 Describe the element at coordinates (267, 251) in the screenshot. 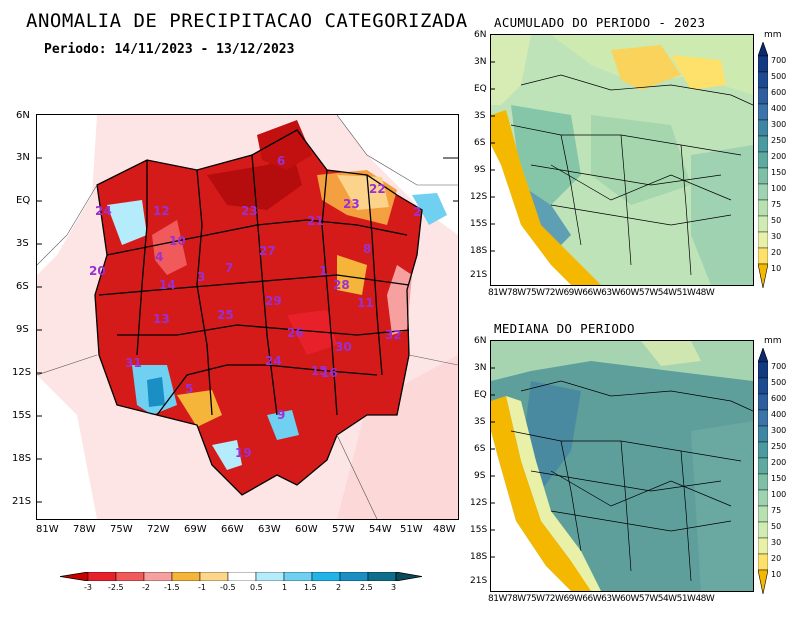

I see `basin-label: 27` at that location.